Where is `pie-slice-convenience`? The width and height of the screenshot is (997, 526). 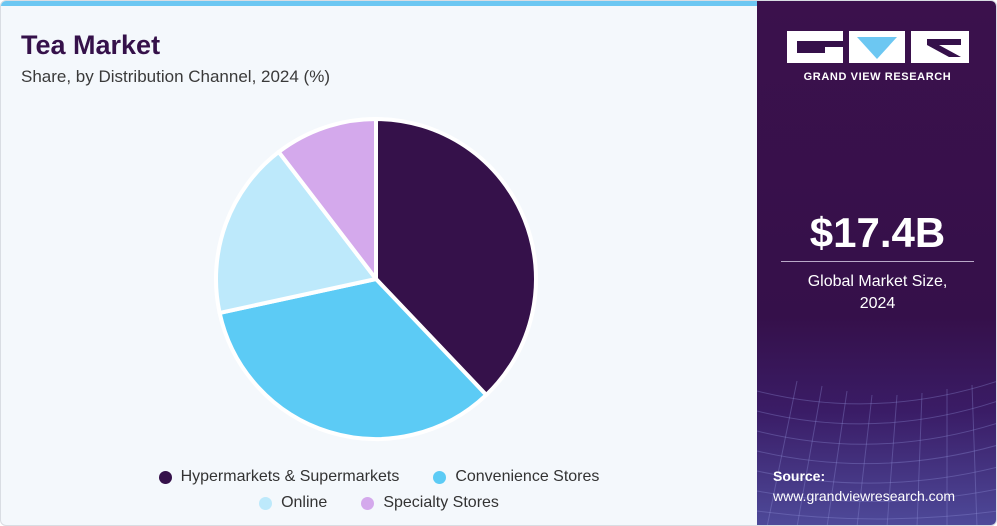
pie-slice-convenience is located at coordinates (353, 359).